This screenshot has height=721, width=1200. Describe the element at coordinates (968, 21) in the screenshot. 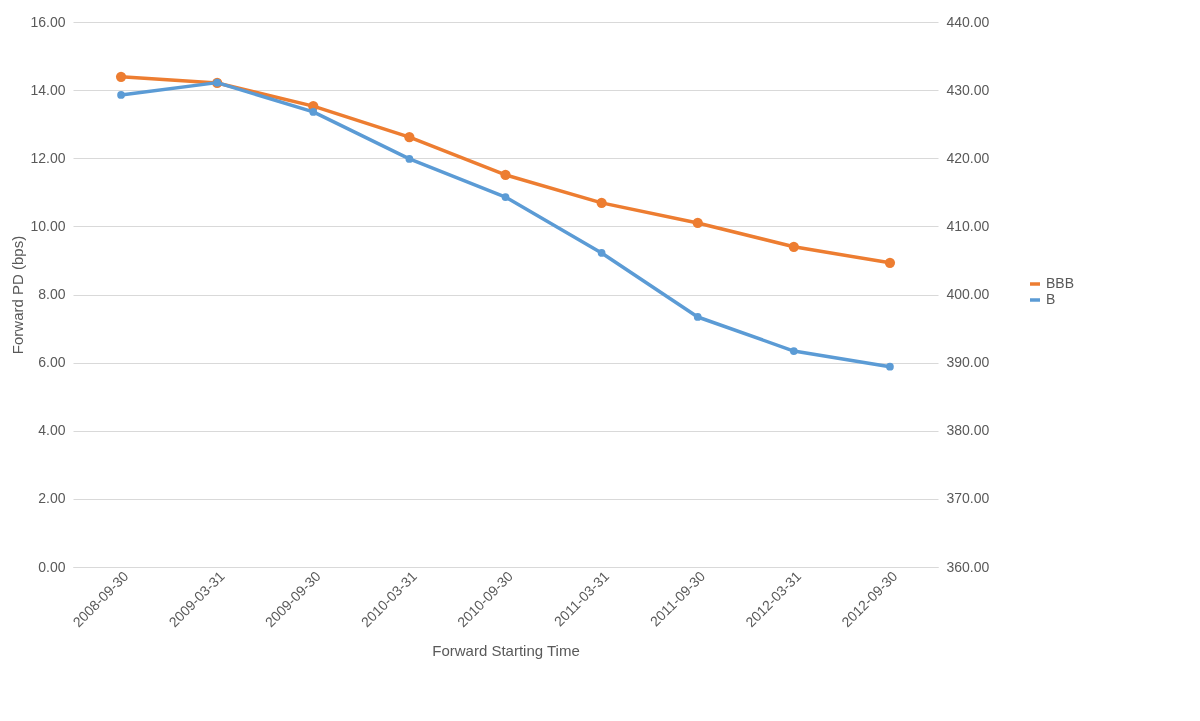

I see `y2-tick-label: 440.00` at that location.